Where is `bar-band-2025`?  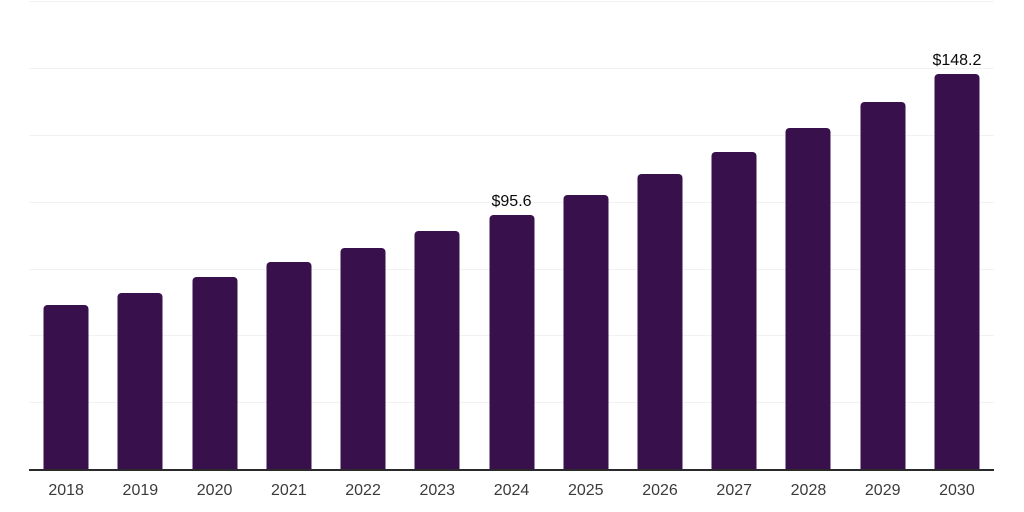
bar-band-2025 is located at coordinates (586, 235).